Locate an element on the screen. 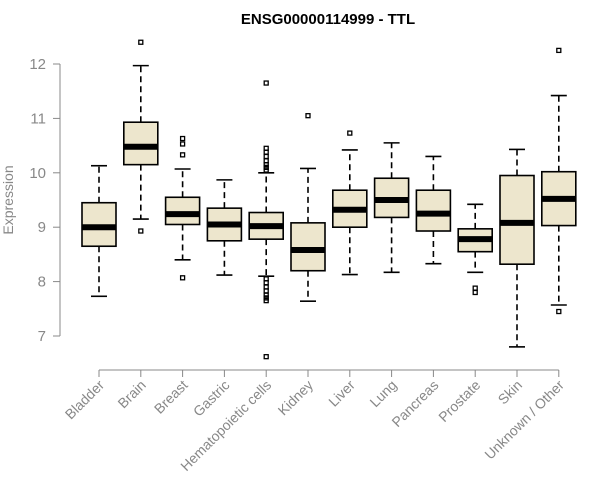 Image resolution: width=600 pixels, height=500 pixels. x-tick-label-unknown-other: Unknown / Other is located at coordinates (524, 420).